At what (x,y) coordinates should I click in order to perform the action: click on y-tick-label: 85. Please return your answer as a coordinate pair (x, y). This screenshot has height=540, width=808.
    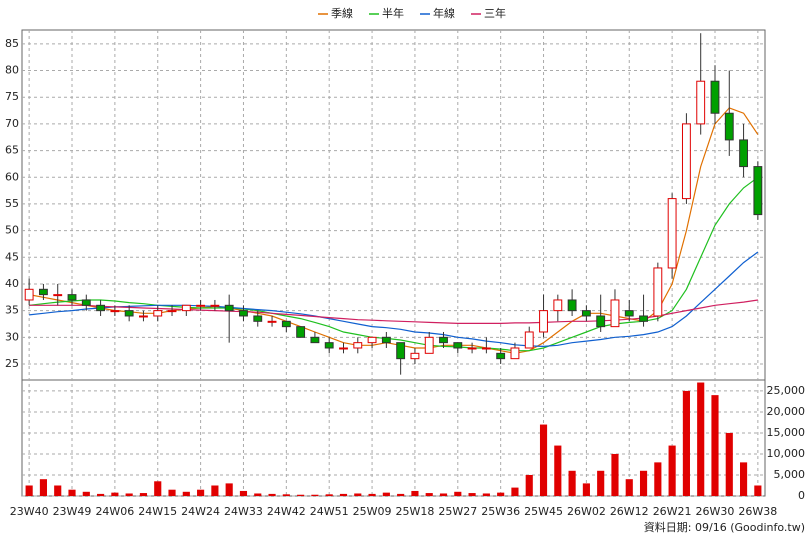
    Looking at the image, I should click on (12, 43).